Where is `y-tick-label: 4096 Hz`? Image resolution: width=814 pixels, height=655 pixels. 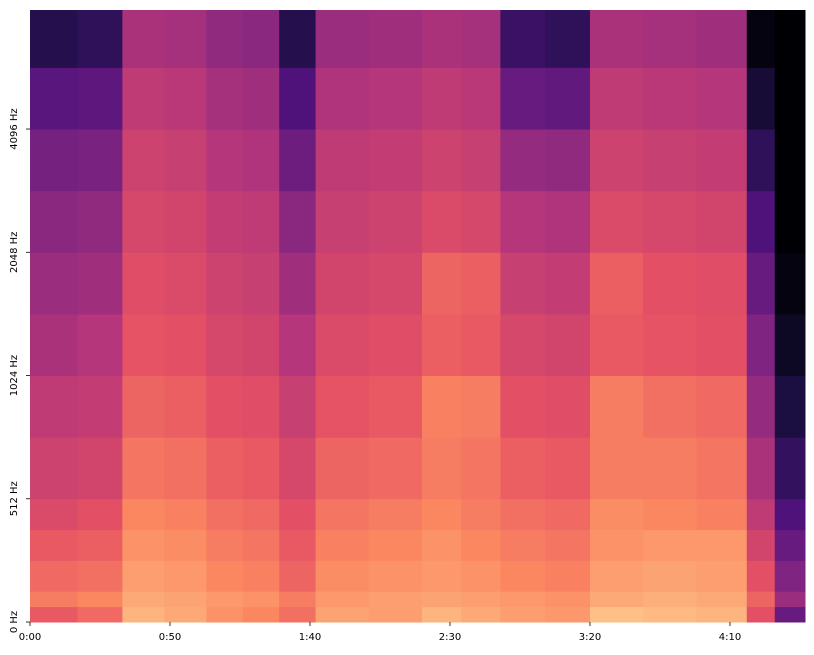
y-tick-label: 4096 Hz is located at coordinates (14, 128).